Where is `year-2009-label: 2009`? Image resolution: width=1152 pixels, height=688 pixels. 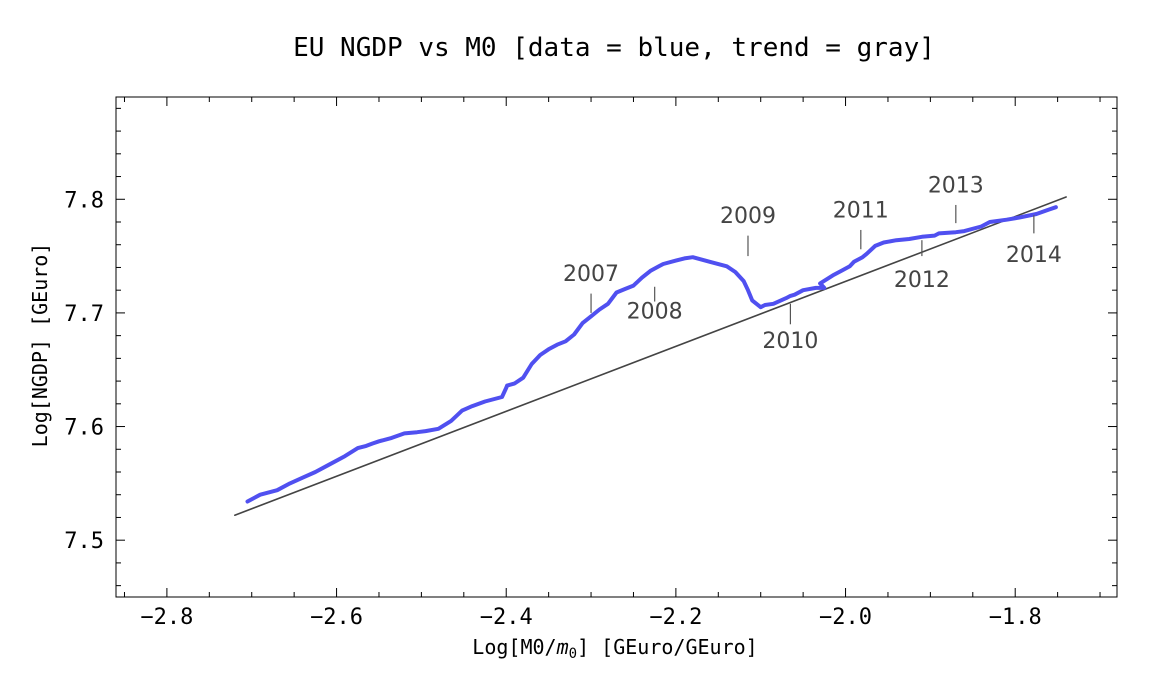
year-2009-label: 2009 is located at coordinates (748, 216).